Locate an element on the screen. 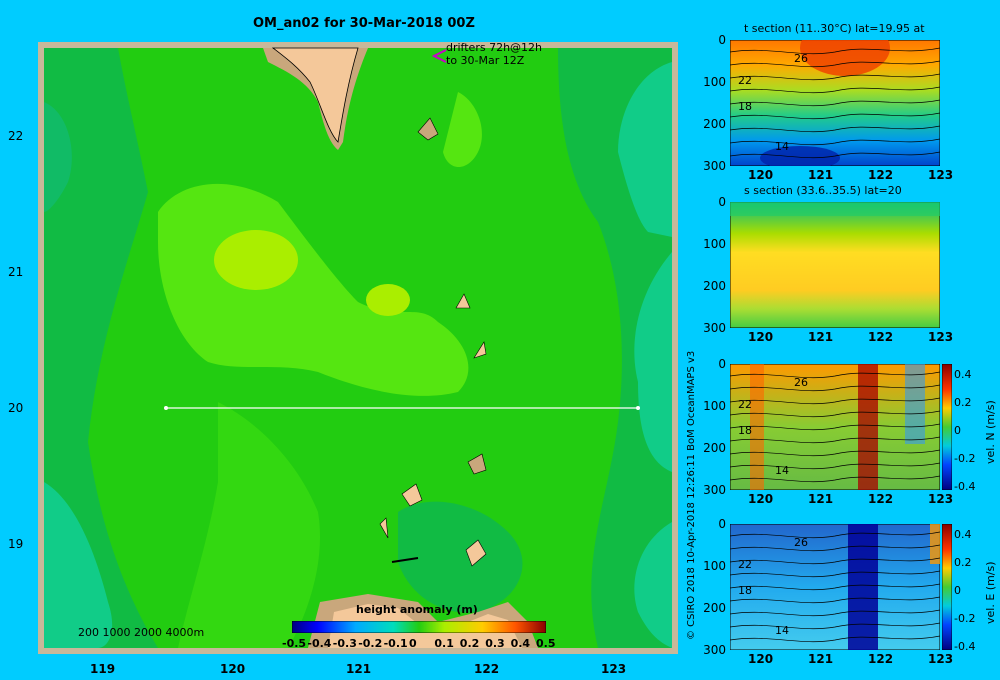 This screenshot has width=1000, height=680. anomaly-band-light-north is located at coordinates (462, 129).